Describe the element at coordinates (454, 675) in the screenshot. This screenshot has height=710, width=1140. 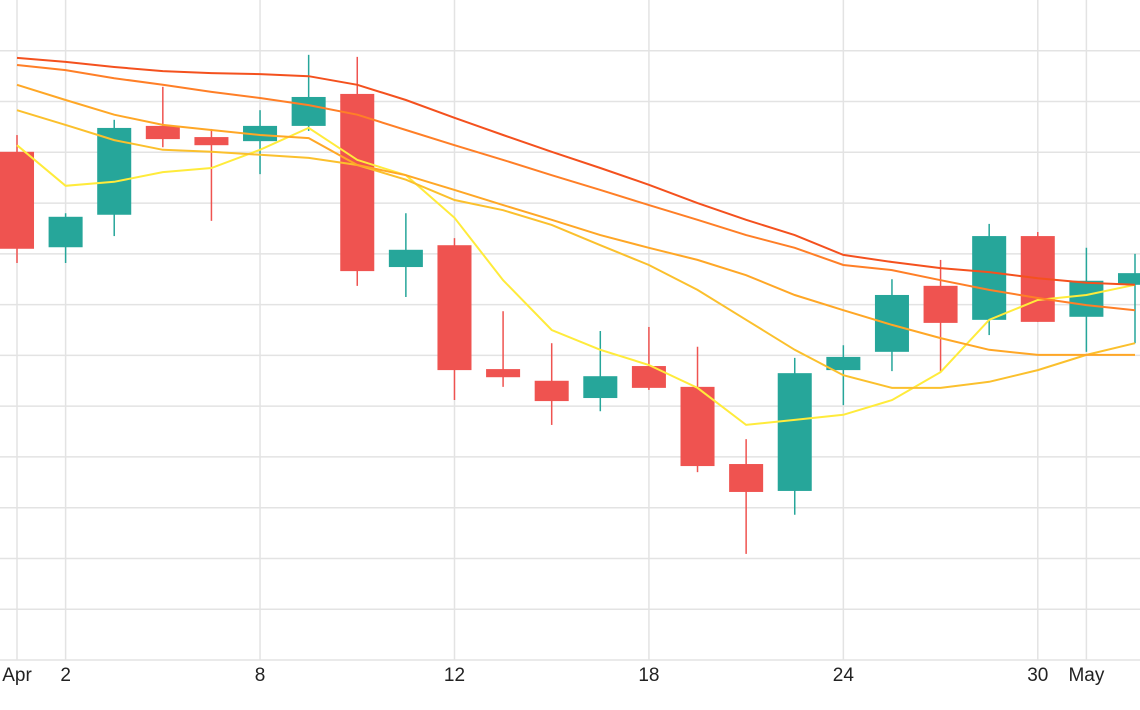
I see `x-tick-label: 12` at that location.